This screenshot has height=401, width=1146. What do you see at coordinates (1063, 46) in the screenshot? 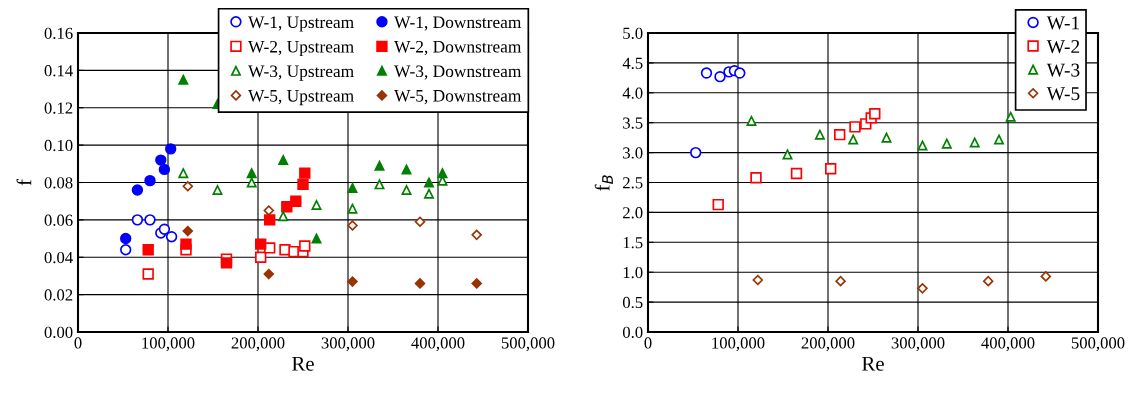
I see `legend-label: W-2` at bounding box center [1063, 46].